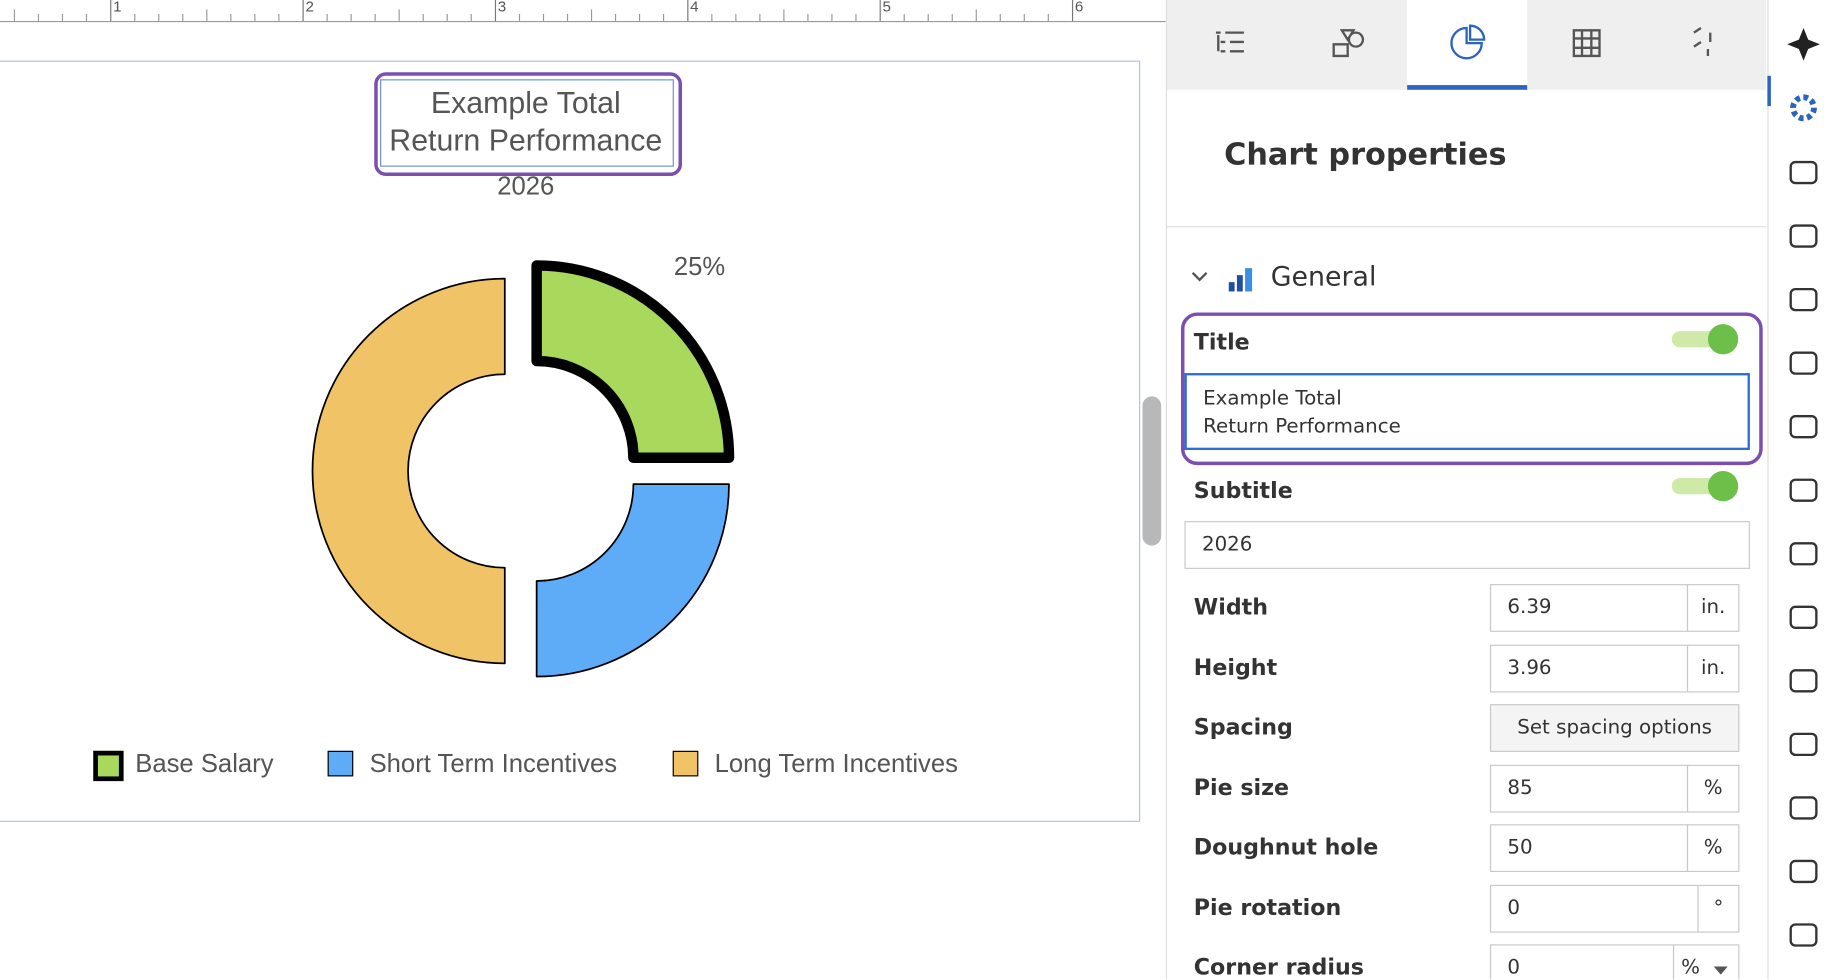 The width and height of the screenshot is (1828, 980). I want to click on sidebar, so click(1803, 487).